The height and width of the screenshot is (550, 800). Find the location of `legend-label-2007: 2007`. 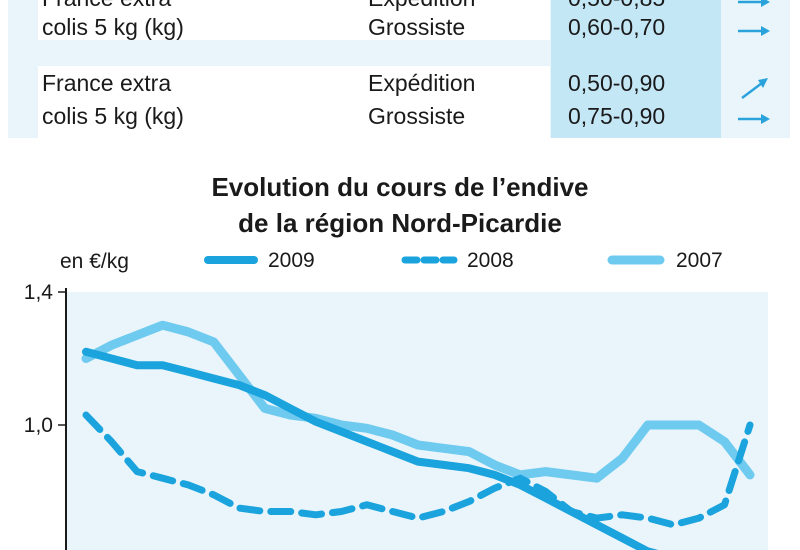

legend-label-2007: 2007 is located at coordinates (699, 260).